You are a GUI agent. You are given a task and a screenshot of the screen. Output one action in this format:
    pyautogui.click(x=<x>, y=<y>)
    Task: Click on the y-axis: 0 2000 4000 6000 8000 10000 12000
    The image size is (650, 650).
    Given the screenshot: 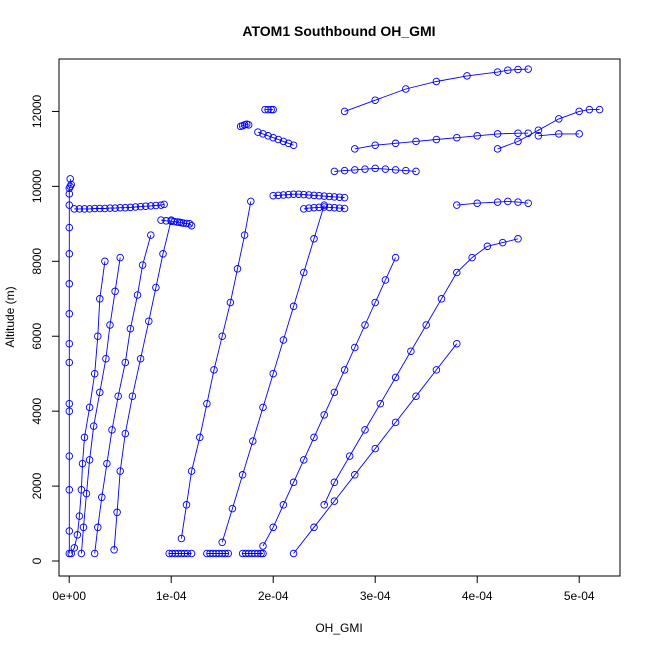 What is the action you would take?
    pyautogui.click(x=45, y=329)
    